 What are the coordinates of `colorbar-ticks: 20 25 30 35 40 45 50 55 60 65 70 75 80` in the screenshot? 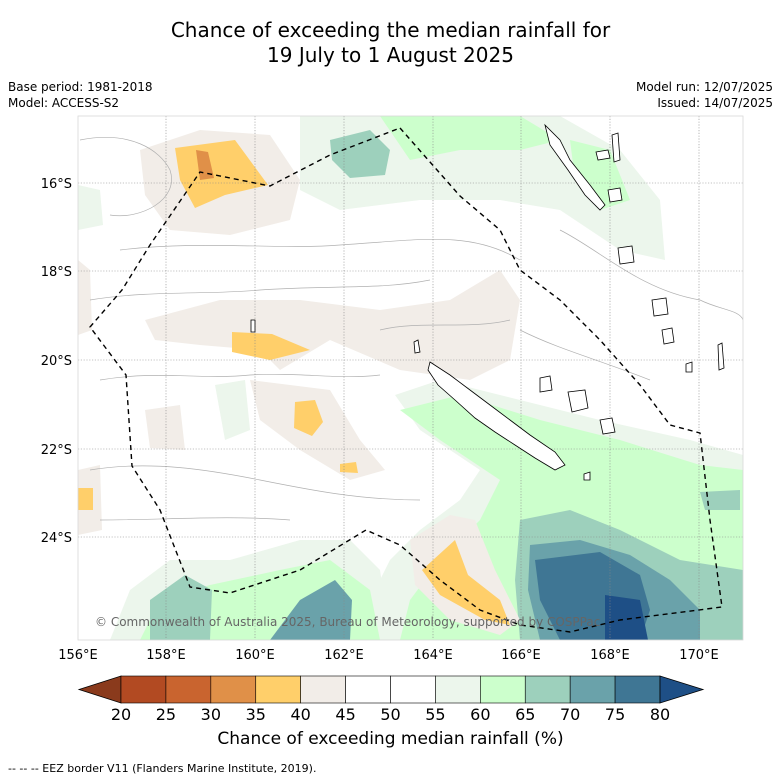 It's located at (390, 714).